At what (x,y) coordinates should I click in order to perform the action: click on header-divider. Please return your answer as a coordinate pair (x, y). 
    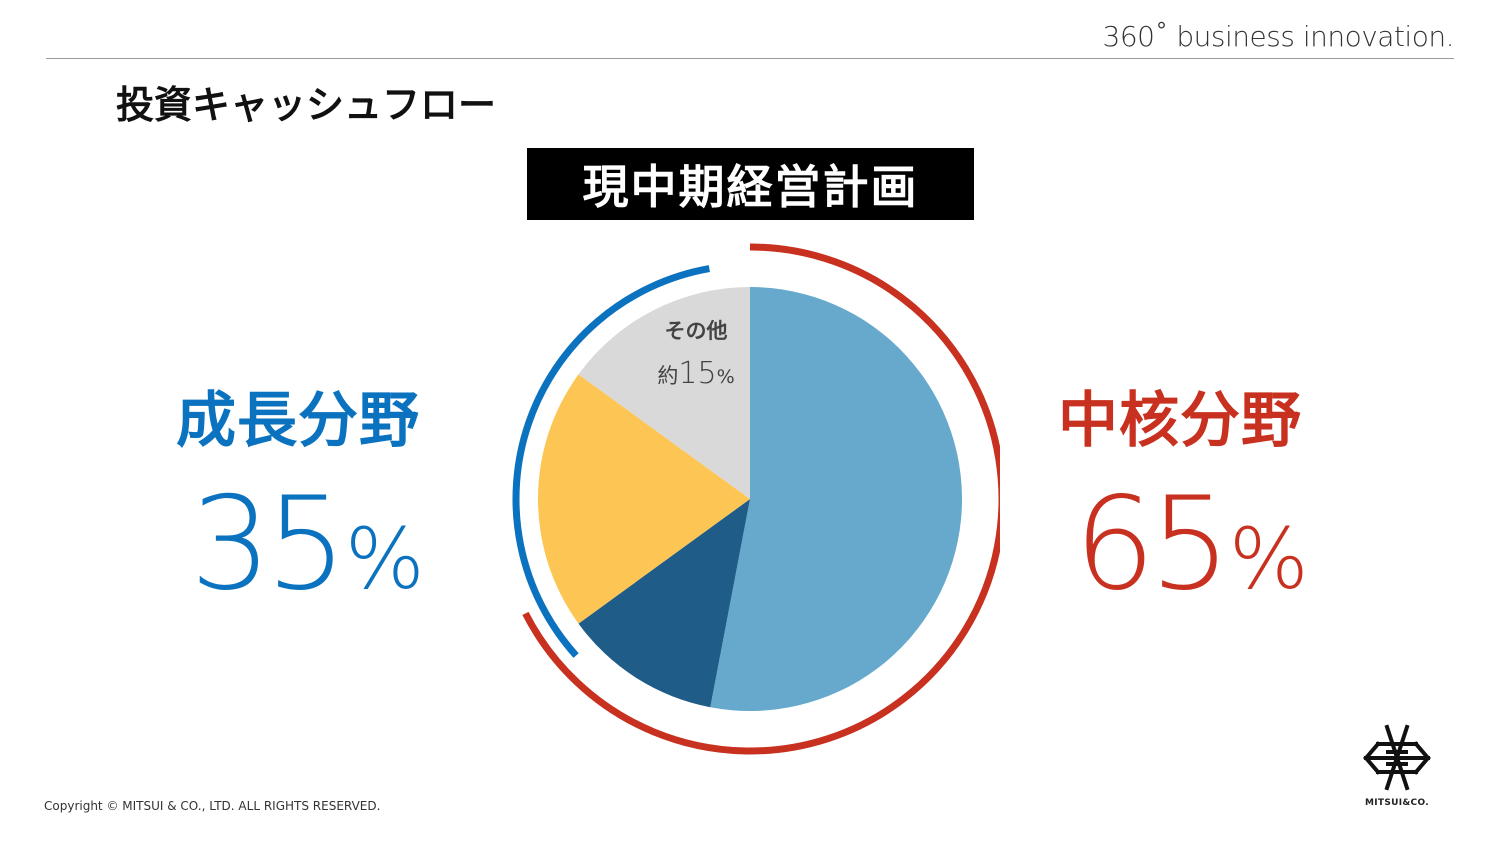
    Looking at the image, I should click on (750, 58).